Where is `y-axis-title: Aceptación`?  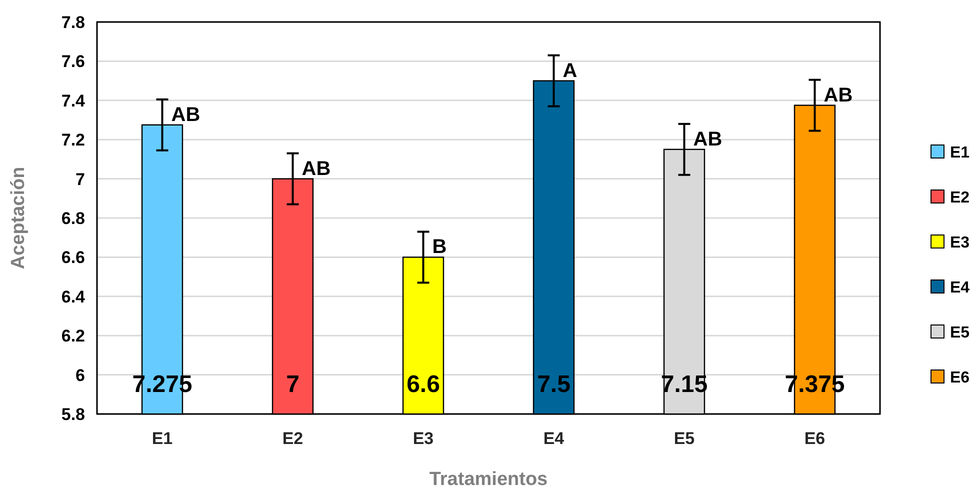 y-axis-title: Aceptación is located at coordinates (18, 218).